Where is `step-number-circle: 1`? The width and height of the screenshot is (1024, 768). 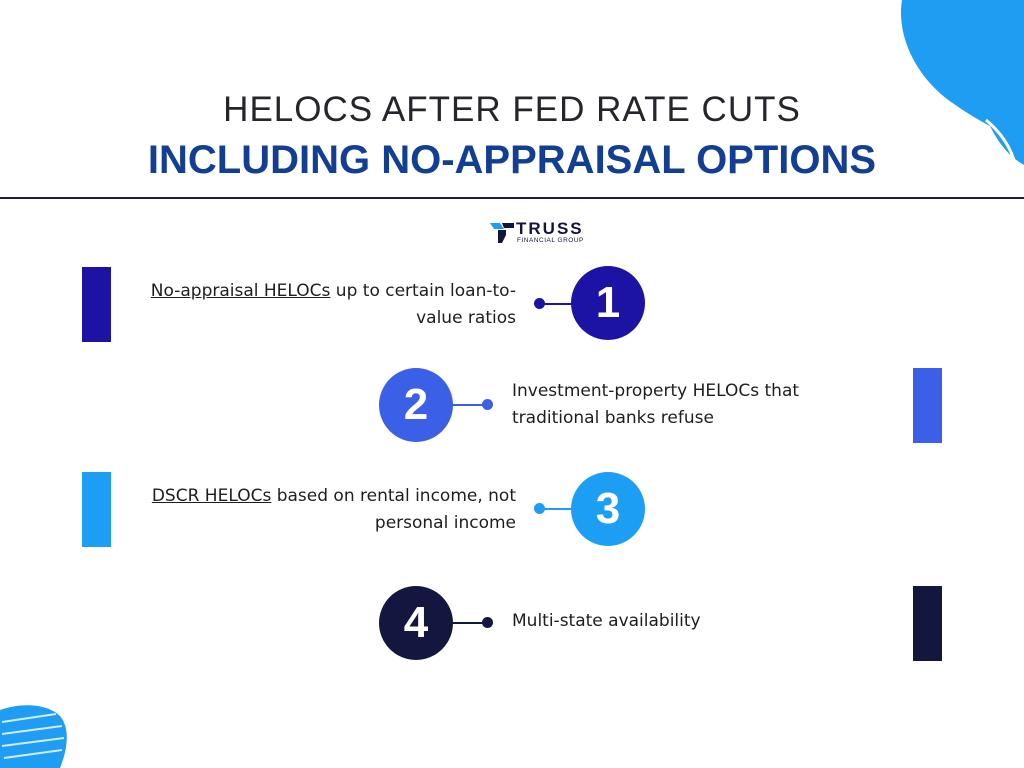
step-number-circle: 1 is located at coordinates (608, 303).